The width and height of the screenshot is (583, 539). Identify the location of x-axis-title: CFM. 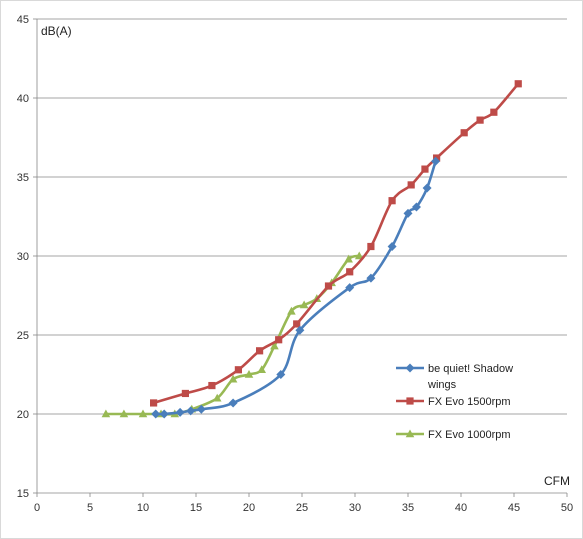
(557, 481).